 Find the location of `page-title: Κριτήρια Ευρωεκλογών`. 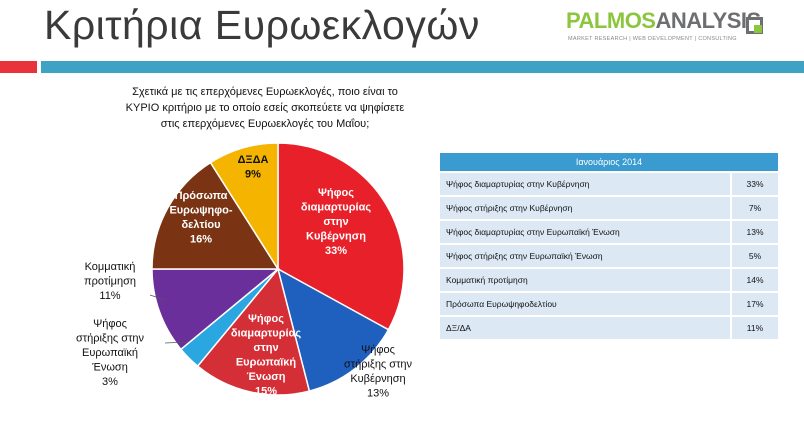

page-title: Κριτήρια Ευρωεκλογών is located at coordinates (262, 25).